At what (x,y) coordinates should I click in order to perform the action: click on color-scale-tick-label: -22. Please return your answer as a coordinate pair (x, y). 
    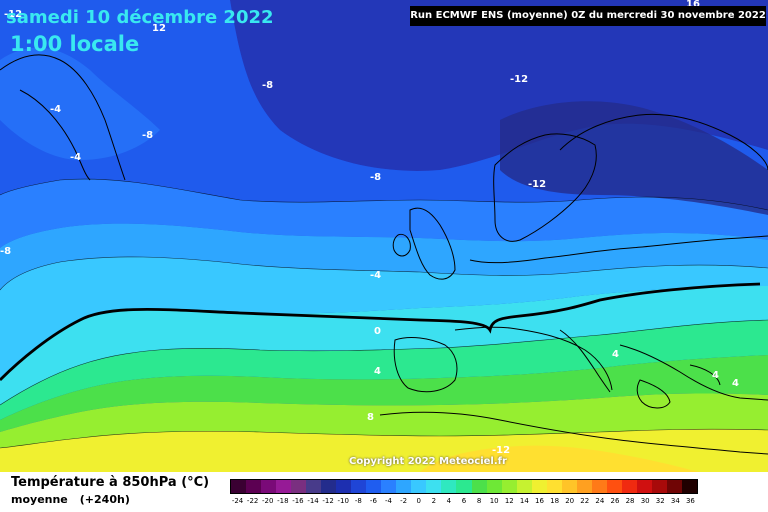
    Looking at the image, I should click on (252, 501).